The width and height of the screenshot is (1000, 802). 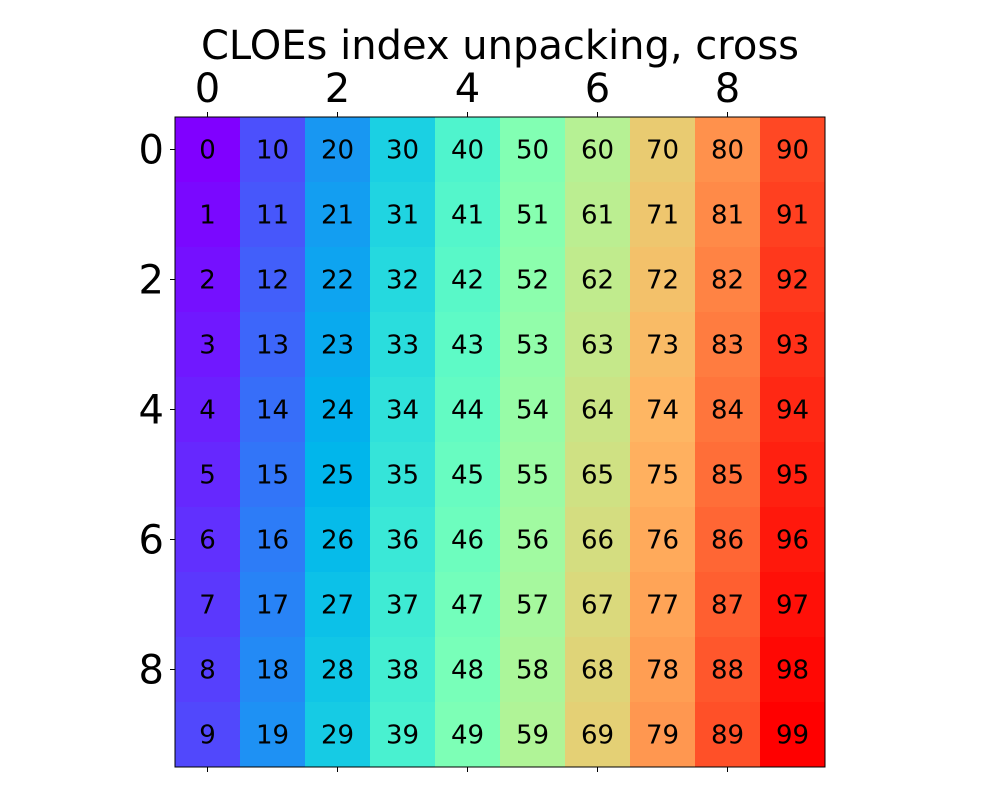 I want to click on cell-value-label: 26, so click(x=337, y=541).